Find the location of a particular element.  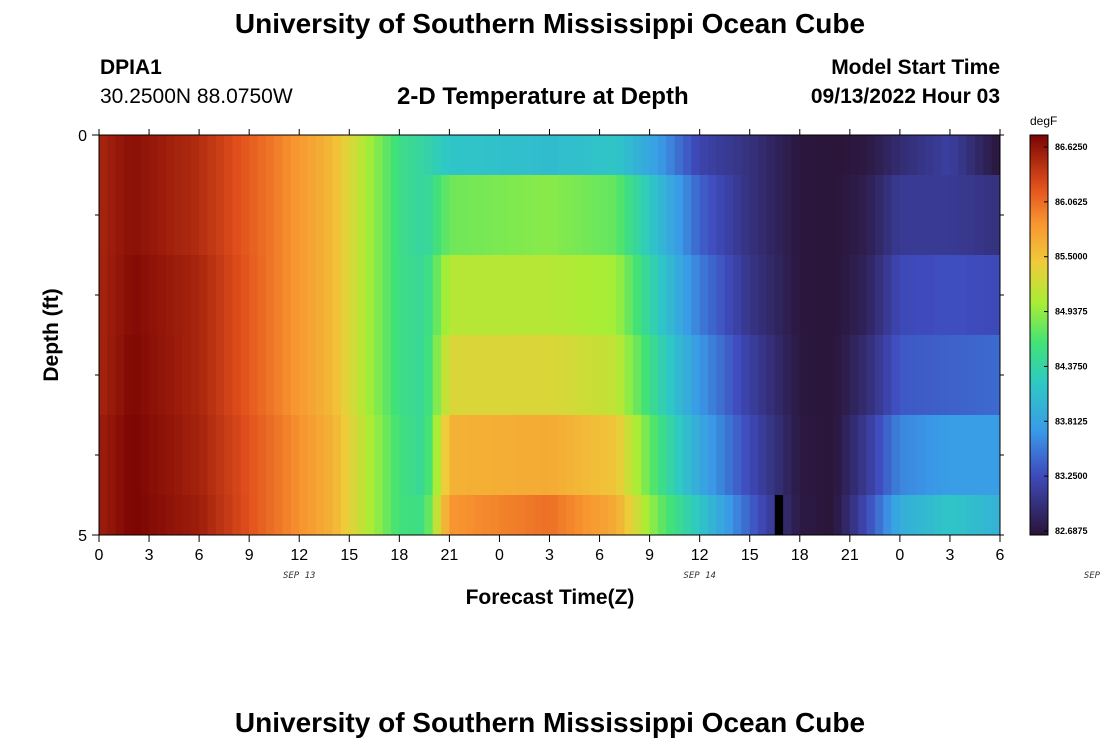

missing-data-cell is located at coordinates (779, 515).